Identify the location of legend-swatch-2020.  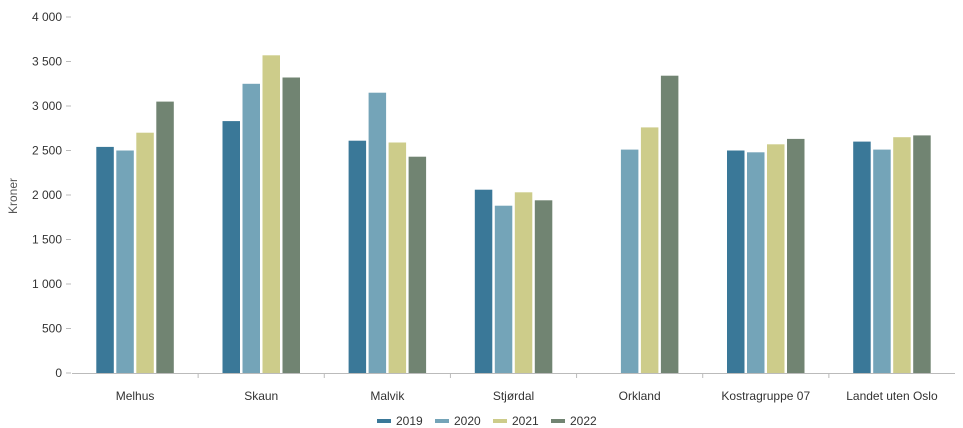
(442, 421).